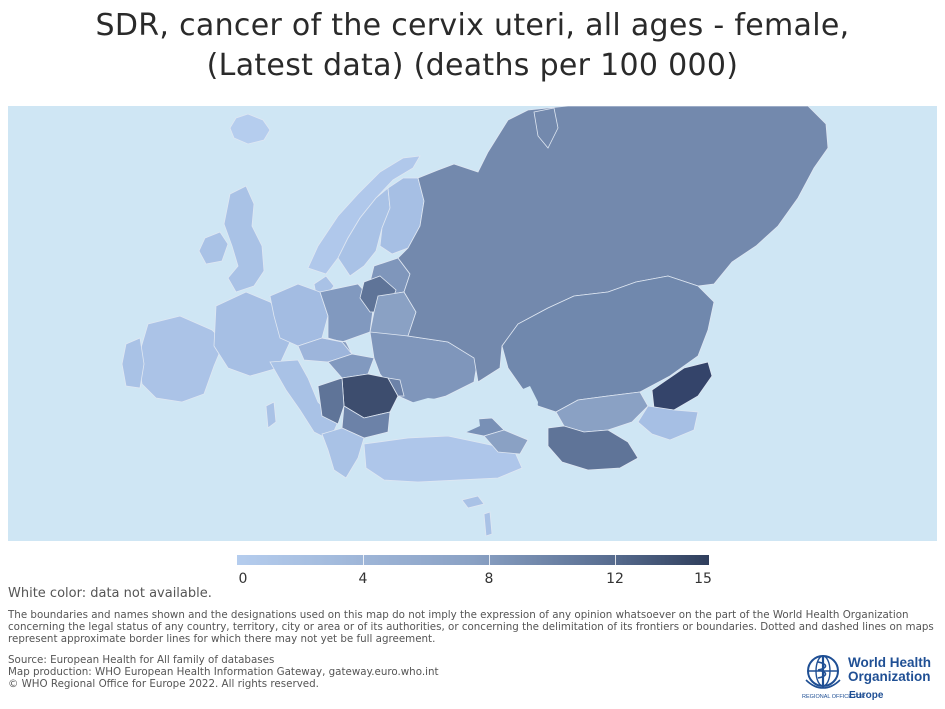 The width and height of the screenshot is (945, 709). What do you see at coordinates (703, 579) in the screenshot?
I see `legend-label-15: 15` at bounding box center [703, 579].